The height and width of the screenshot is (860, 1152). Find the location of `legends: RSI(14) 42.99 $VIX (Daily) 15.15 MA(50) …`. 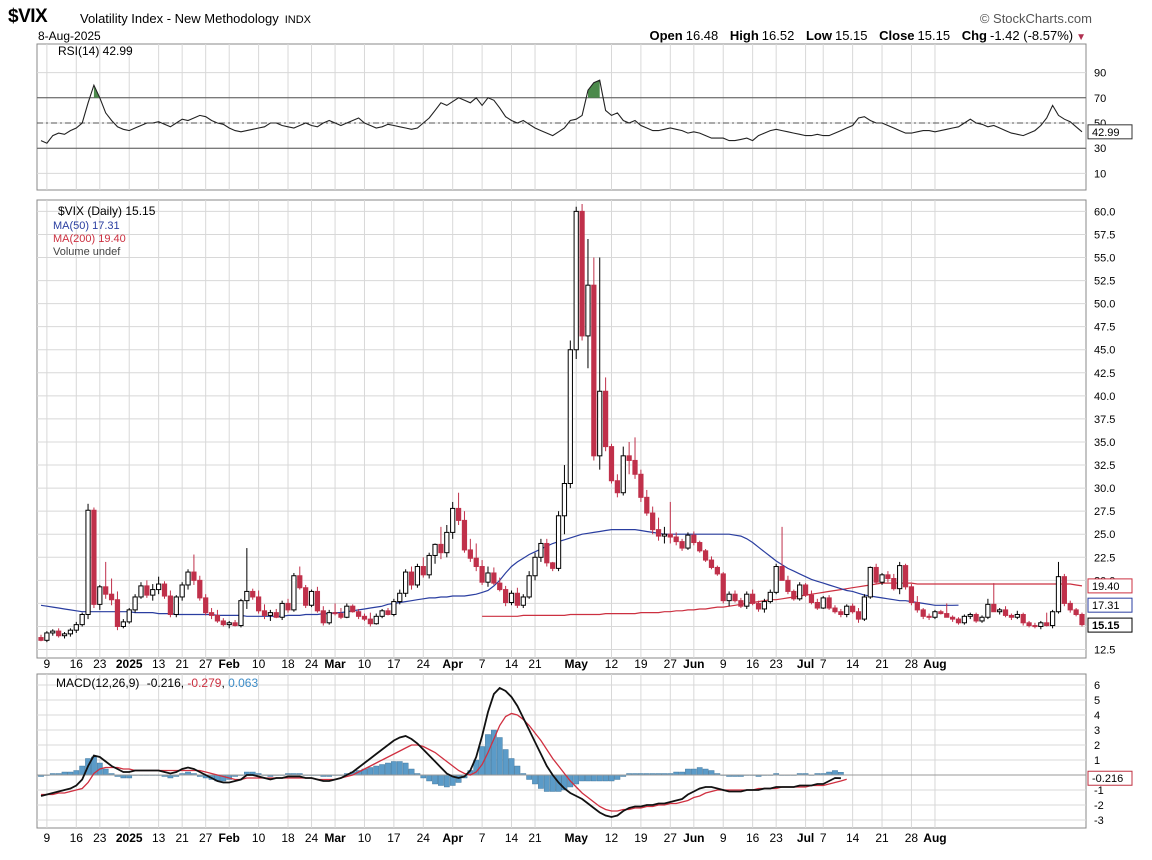

legends: RSI(14) 42.99 $VIX (Daily) 15.15 MA(50) … is located at coordinates (155, 367).